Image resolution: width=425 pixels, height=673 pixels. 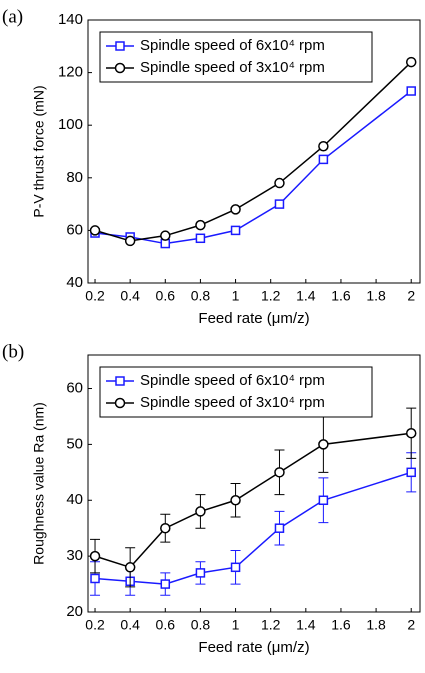 I want to click on panel-label: (b), so click(x=13, y=351).